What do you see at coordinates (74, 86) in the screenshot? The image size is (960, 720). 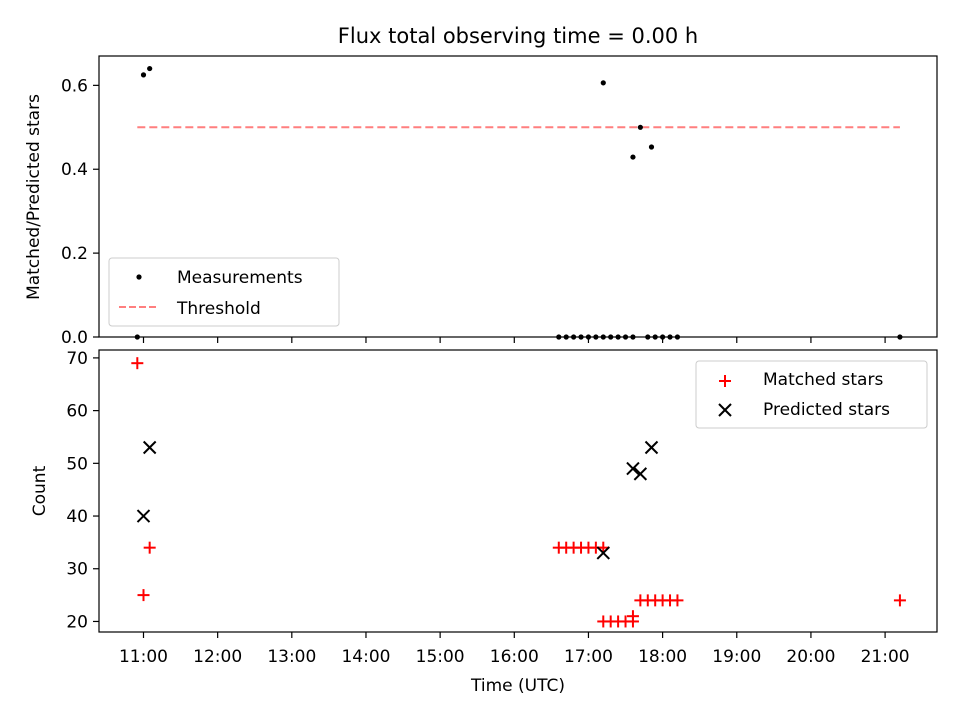 I see `top-y-tick-label: 0.6` at bounding box center [74, 86].